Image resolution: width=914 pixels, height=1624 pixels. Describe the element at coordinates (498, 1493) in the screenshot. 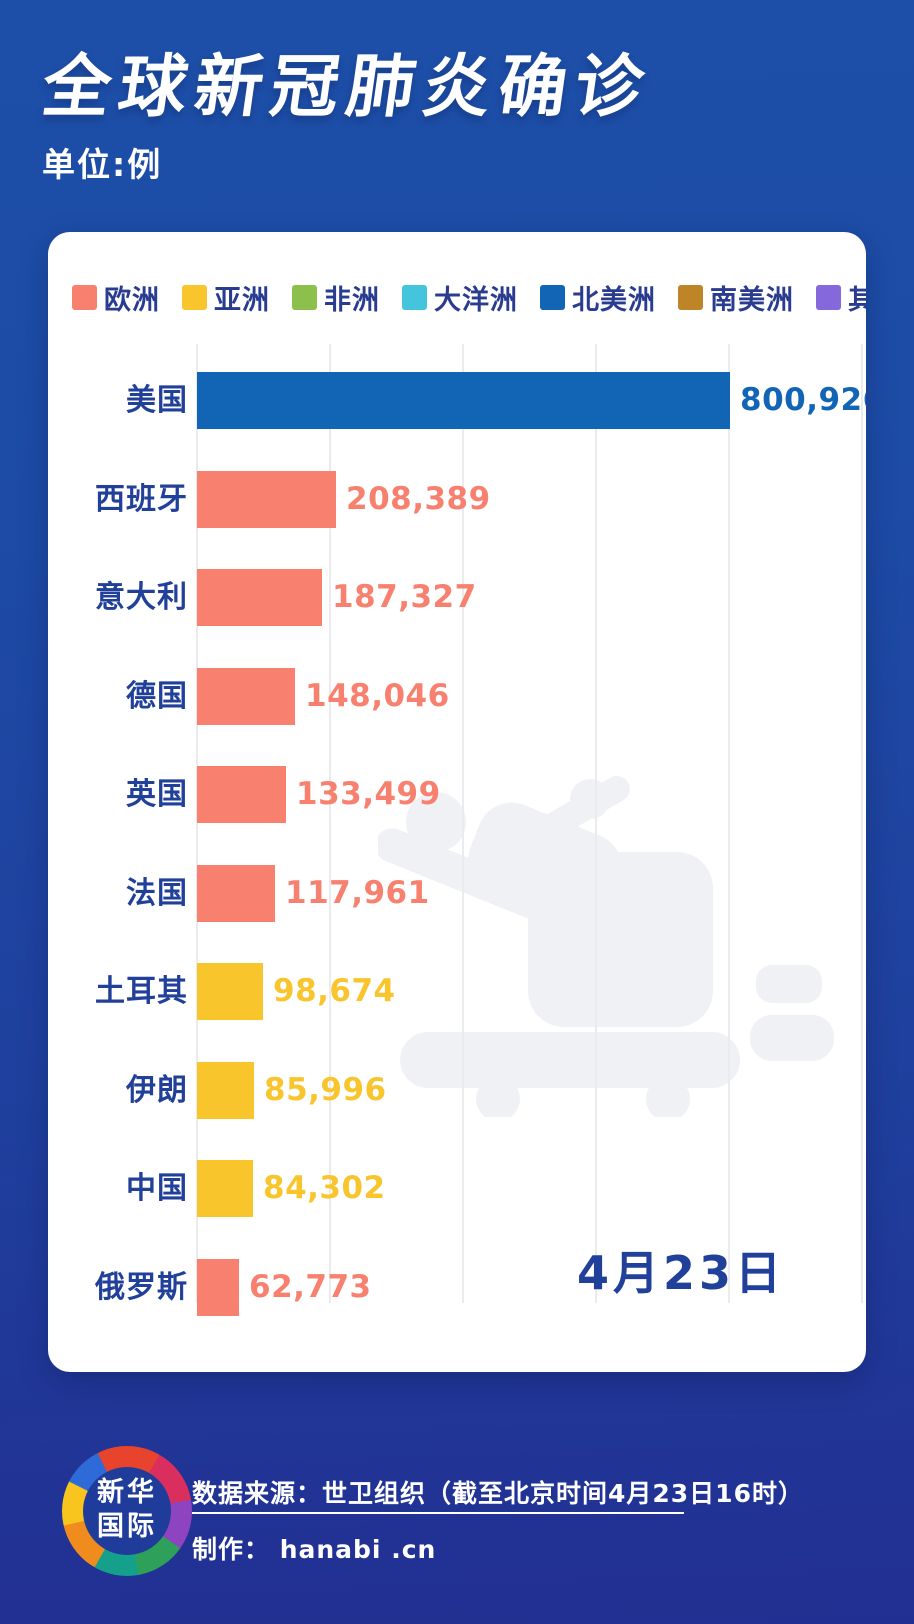

I see `data-source-text: 数据来源：世卫组织（截至北京时间4月23日16时）` at that location.